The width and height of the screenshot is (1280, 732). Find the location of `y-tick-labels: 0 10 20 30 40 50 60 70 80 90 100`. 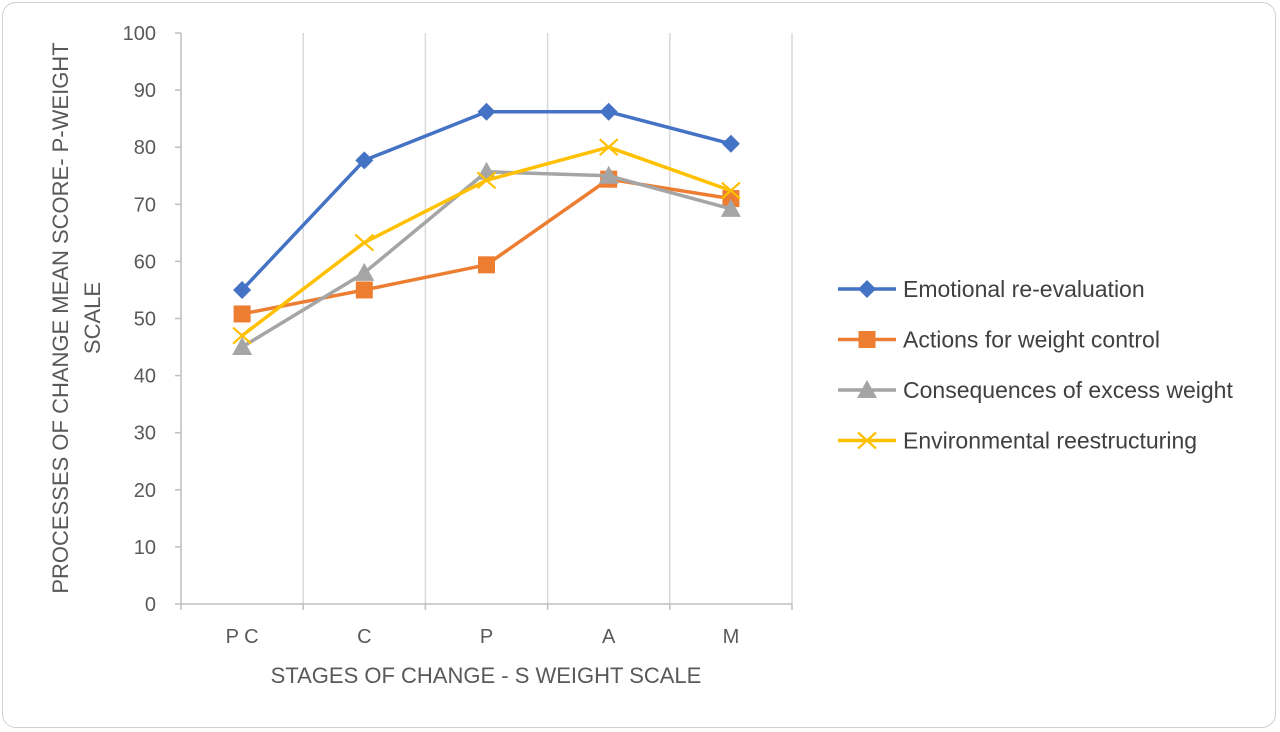

y-tick-labels: 0 10 20 30 40 50 60 70 80 90 100 is located at coordinates (139, 319).